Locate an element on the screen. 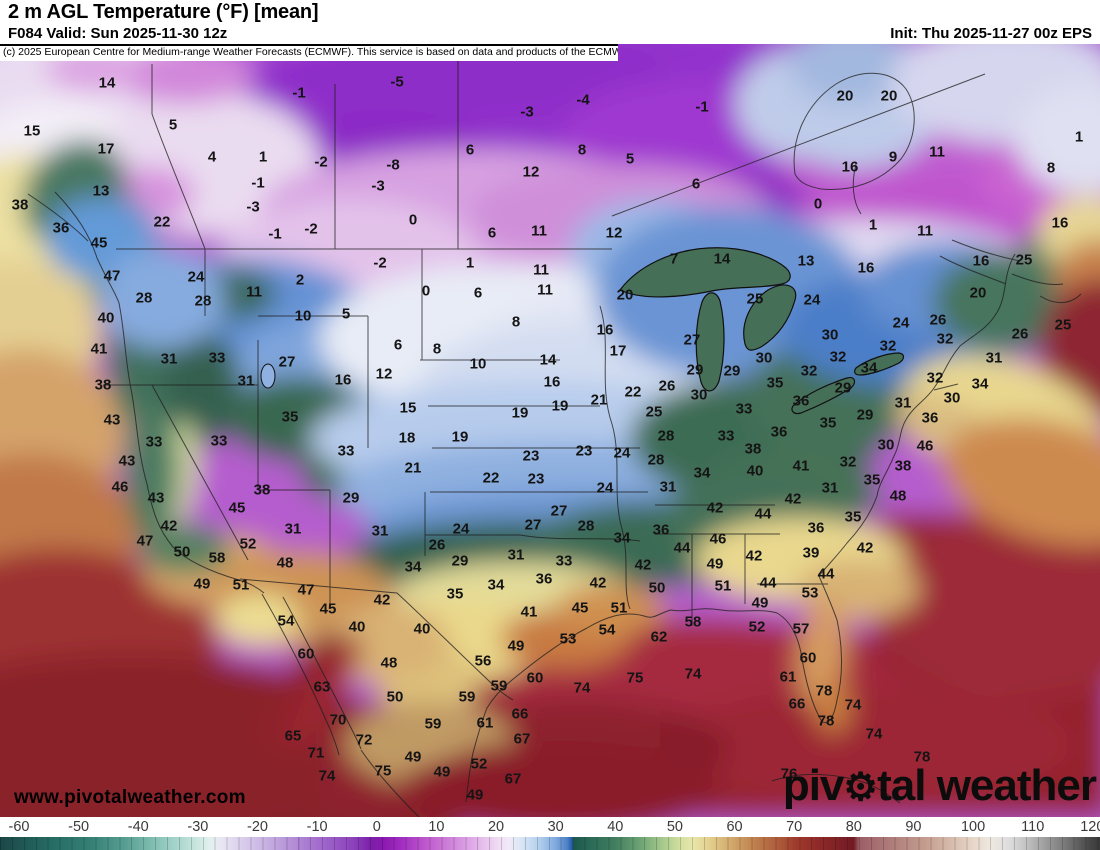 The width and height of the screenshot is (1100, 850). colorbar is located at coordinates (550, 843).